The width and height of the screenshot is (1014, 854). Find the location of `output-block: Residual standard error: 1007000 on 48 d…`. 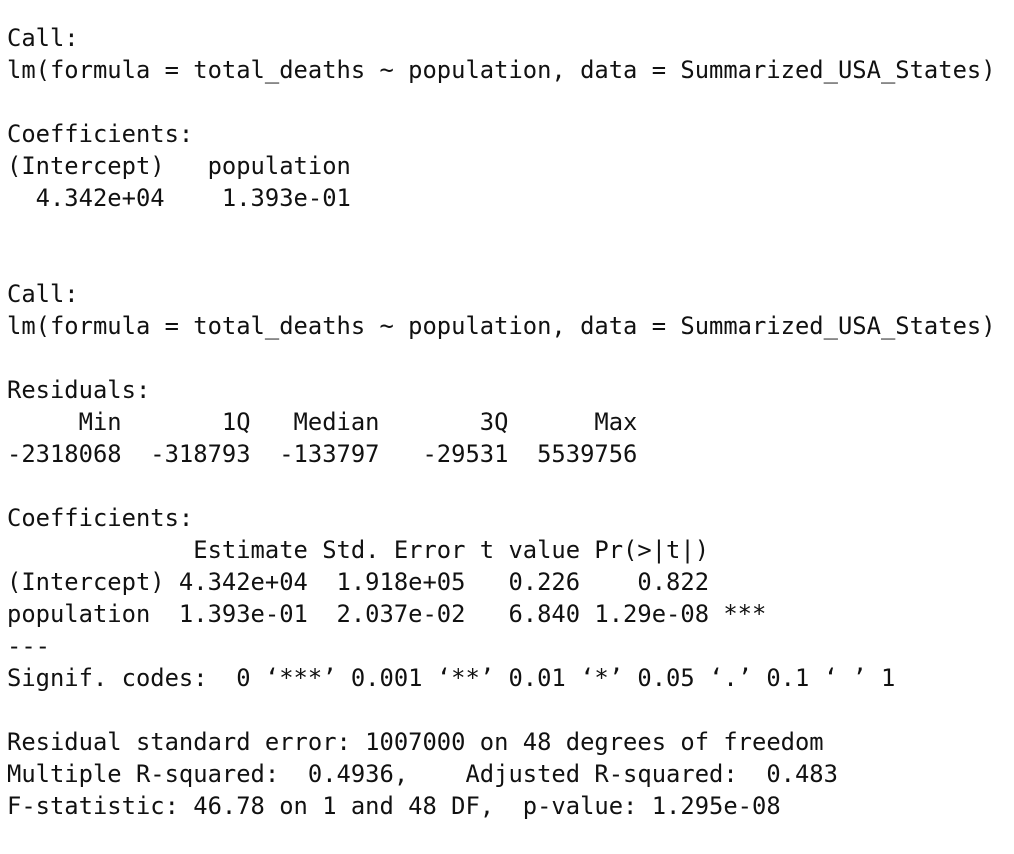

output-block: Residual standard error: 1007000 on 48 d… is located at coordinates (501, 774).